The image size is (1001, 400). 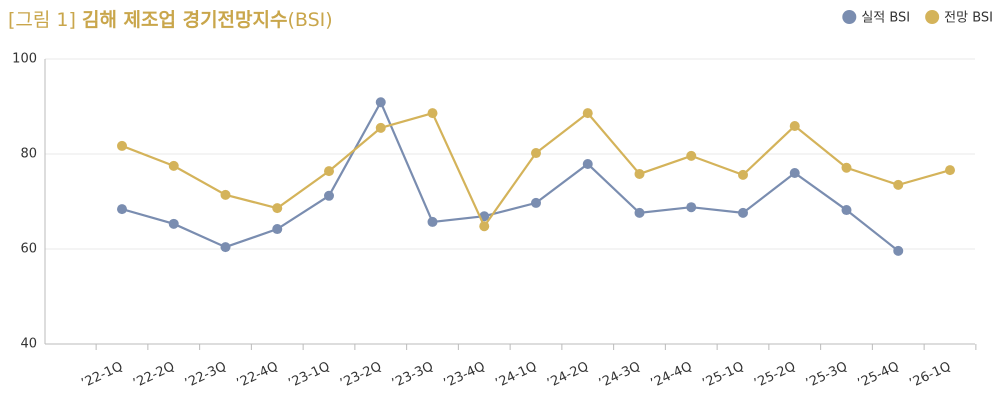 What do you see at coordinates (671, 375) in the screenshot?
I see `x-tick-label: ’24-4Q` at bounding box center [671, 375].